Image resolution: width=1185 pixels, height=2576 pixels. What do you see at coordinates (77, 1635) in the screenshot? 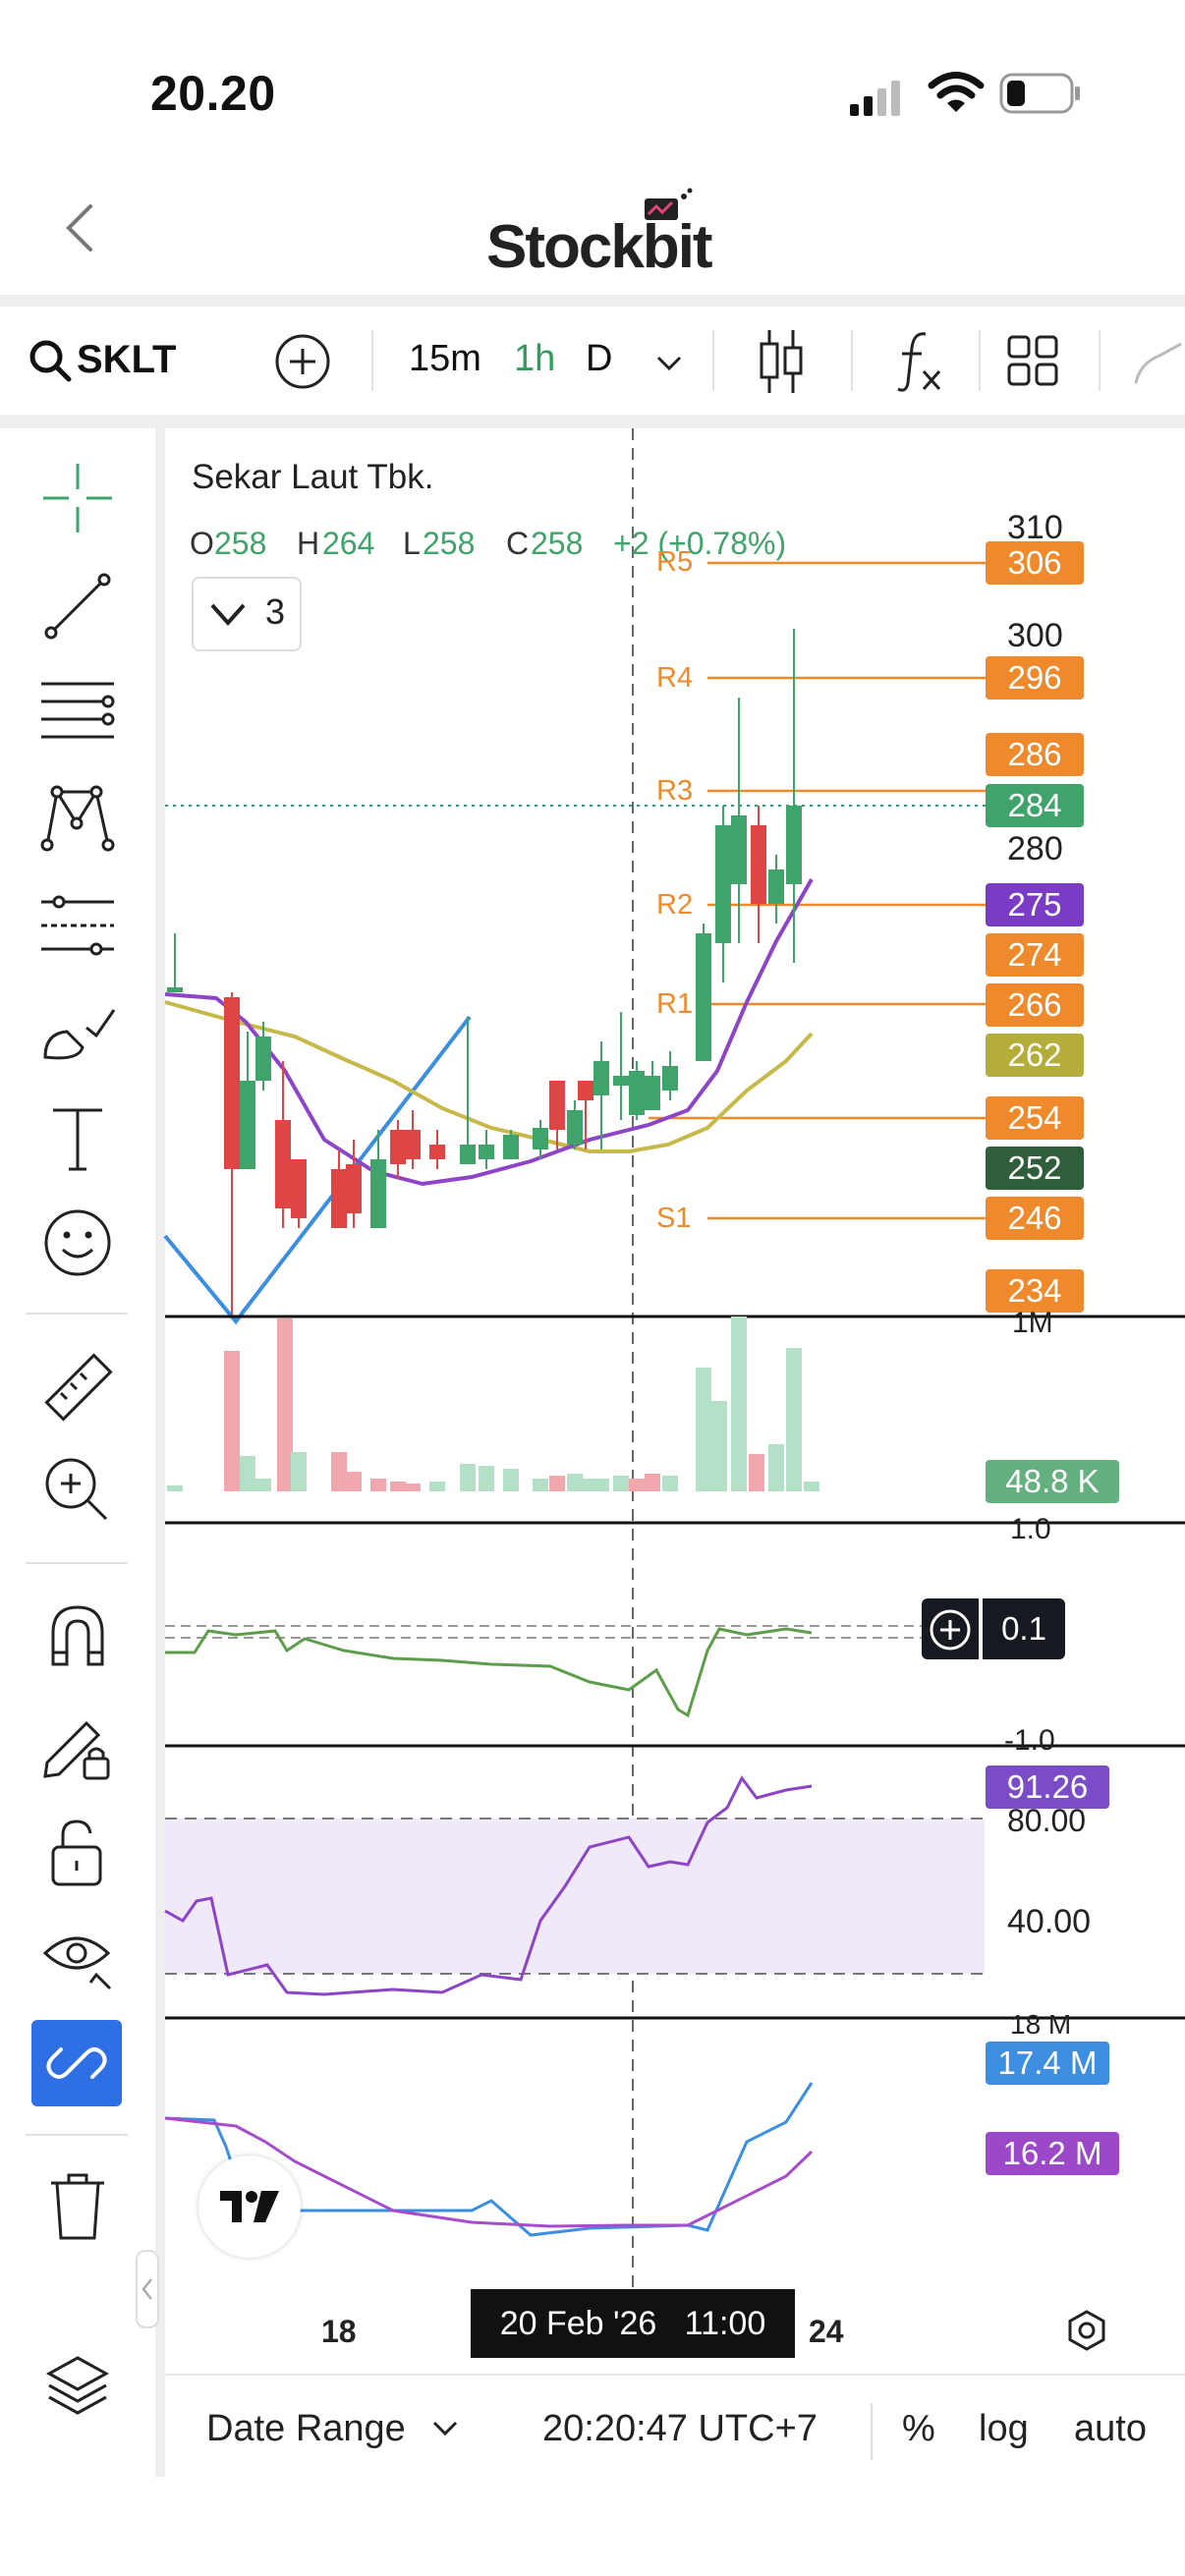
I see `magnet-icon` at bounding box center [77, 1635].